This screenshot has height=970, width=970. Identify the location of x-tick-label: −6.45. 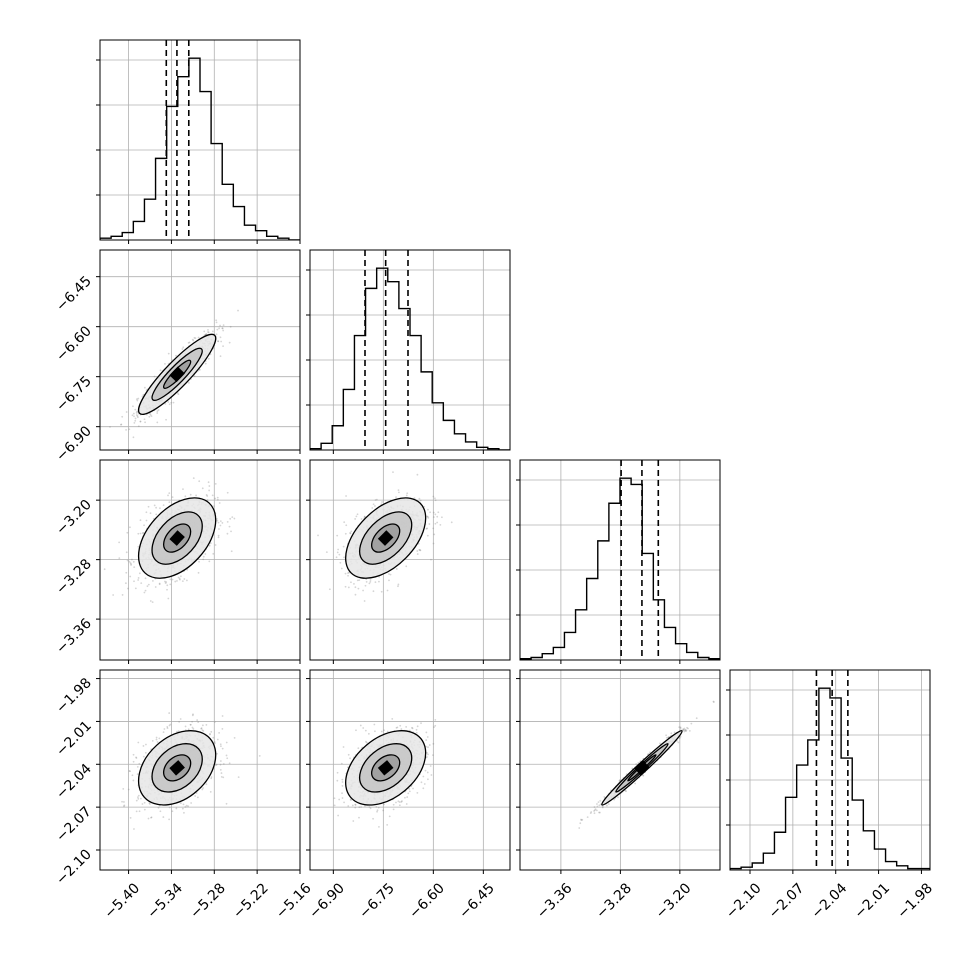
(477, 901).